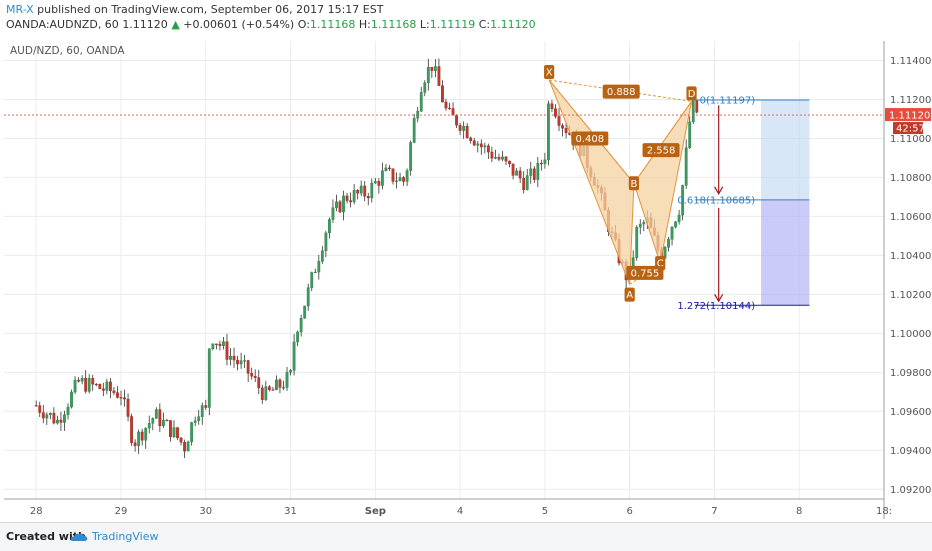 The image size is (932, 551). Describe the element at coordinates (145, 24) in the screenshot. I see `last-price-text: 1.11120` at that location.